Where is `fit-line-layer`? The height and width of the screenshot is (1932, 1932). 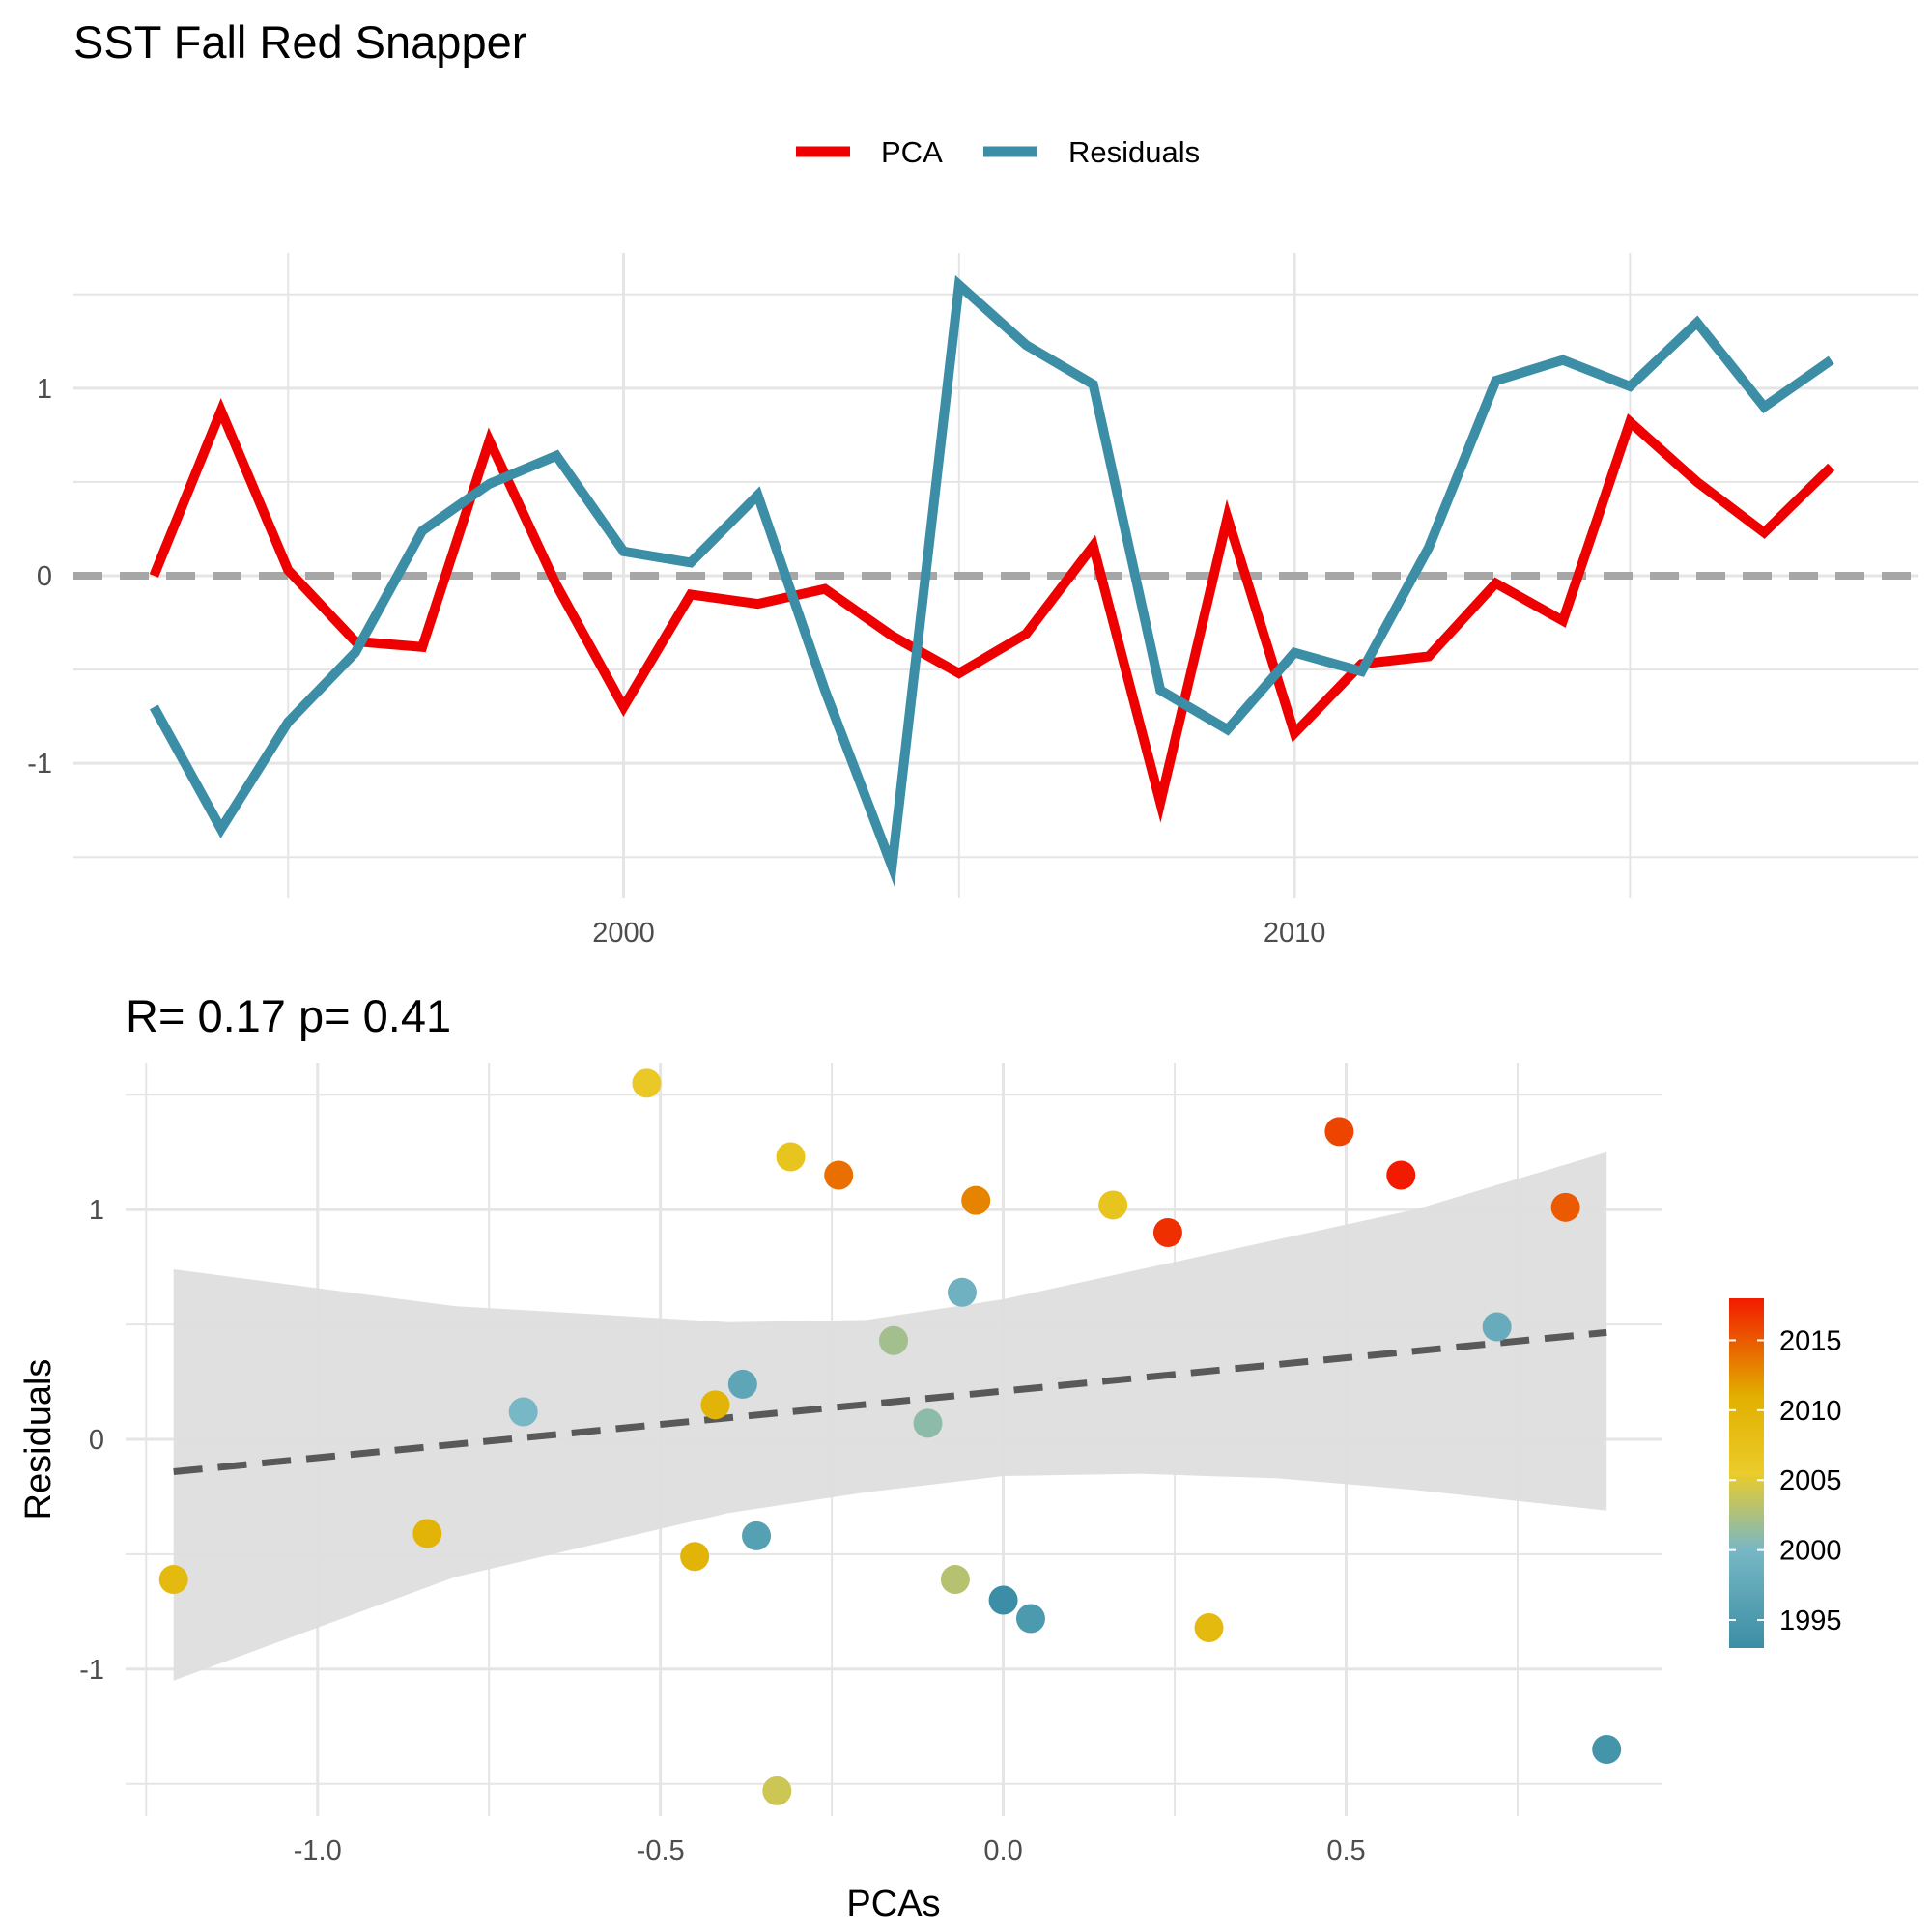 fit-line-layer is located at coordinates (890, 1401).